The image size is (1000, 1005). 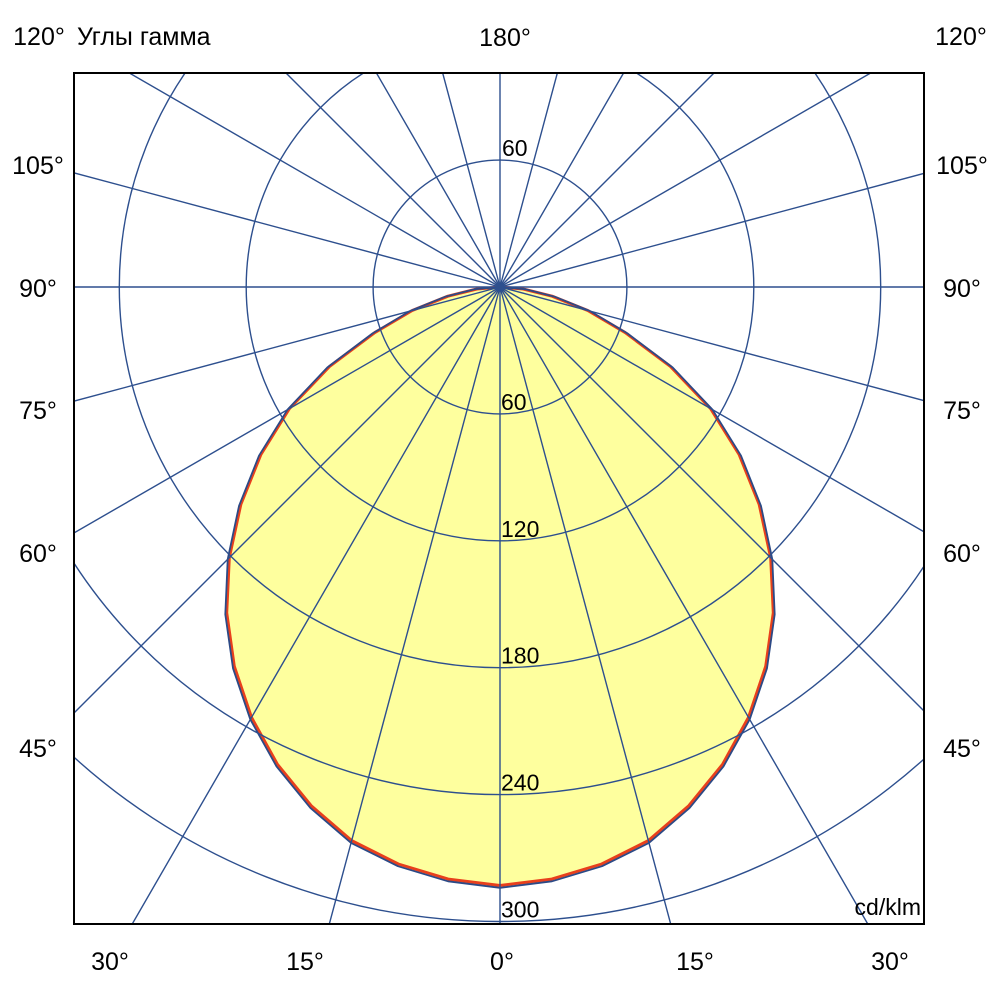 What do you see at coordinates (890, 962) in the screenshot?
I see `gamma-label-bottom-4: 30°` at bounding box center [890, 962].